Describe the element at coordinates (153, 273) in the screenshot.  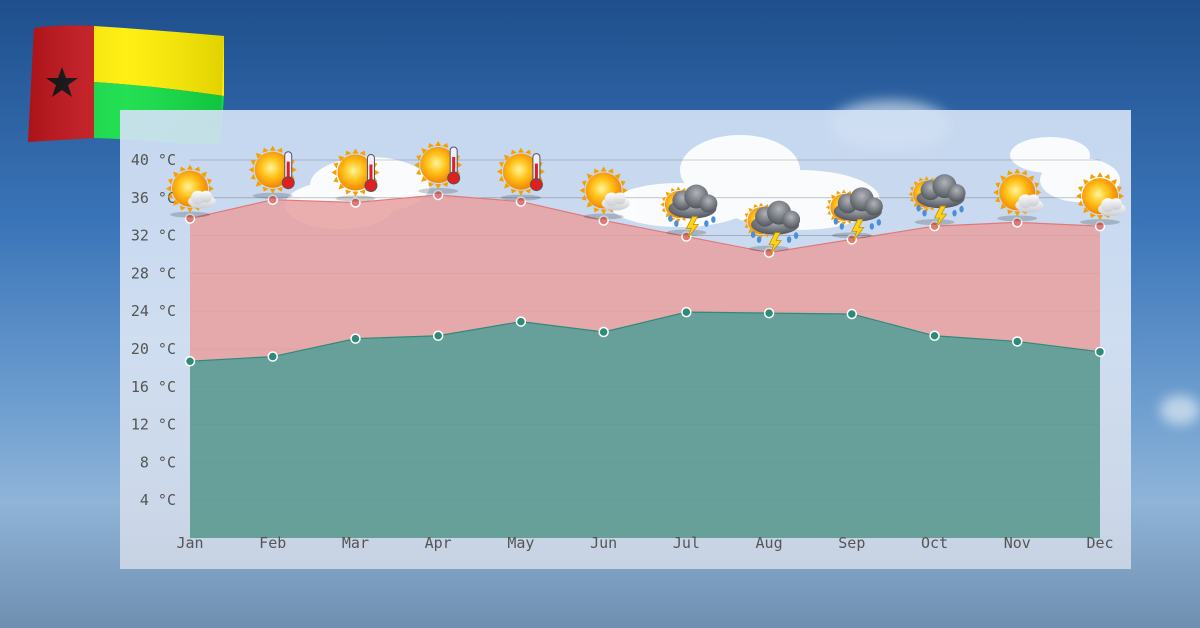
I see `y-tick-label: 28 °C` at that location.